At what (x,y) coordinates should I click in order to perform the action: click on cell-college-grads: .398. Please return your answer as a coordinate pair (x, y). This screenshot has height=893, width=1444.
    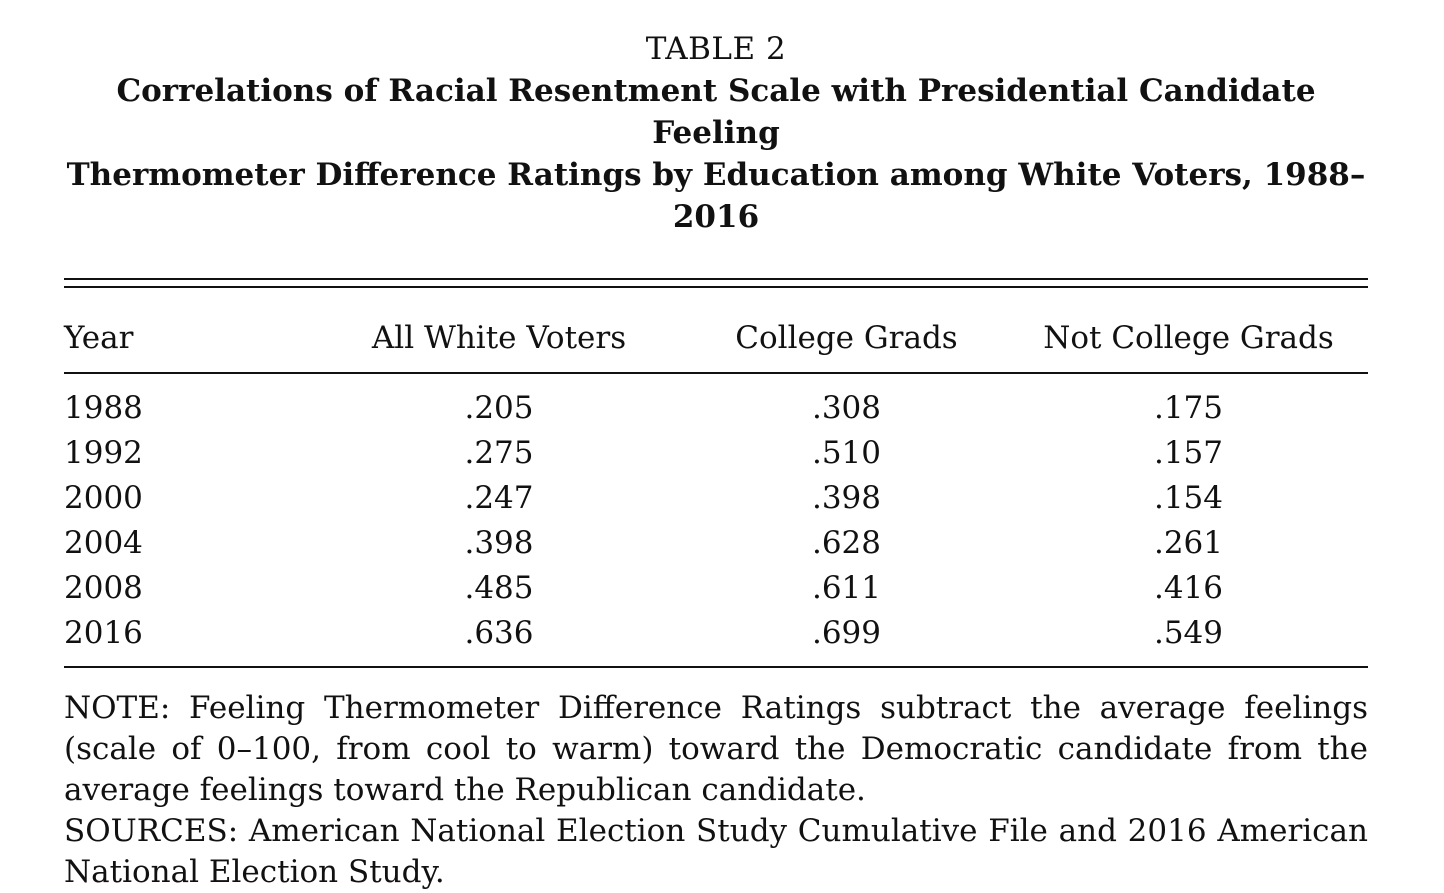
    Looking at the image, I should click on (846, 498).